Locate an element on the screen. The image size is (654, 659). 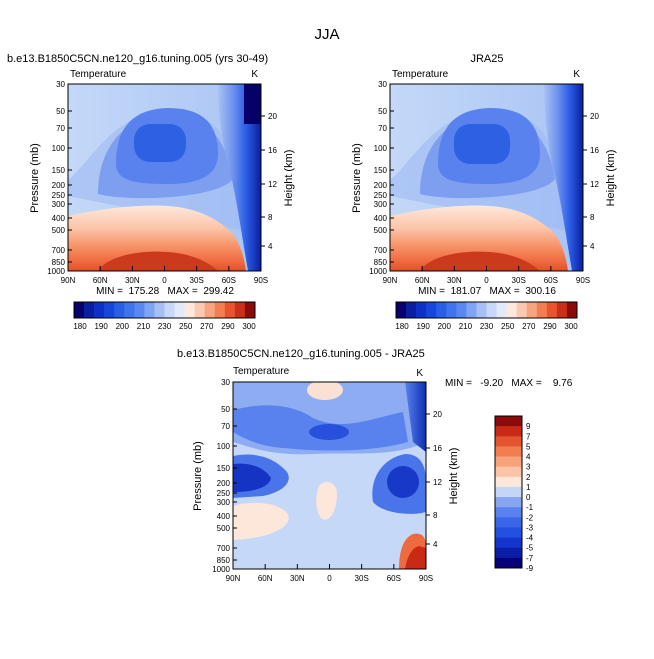
colorbar-label: 250 is located at coordinates (508, 326).